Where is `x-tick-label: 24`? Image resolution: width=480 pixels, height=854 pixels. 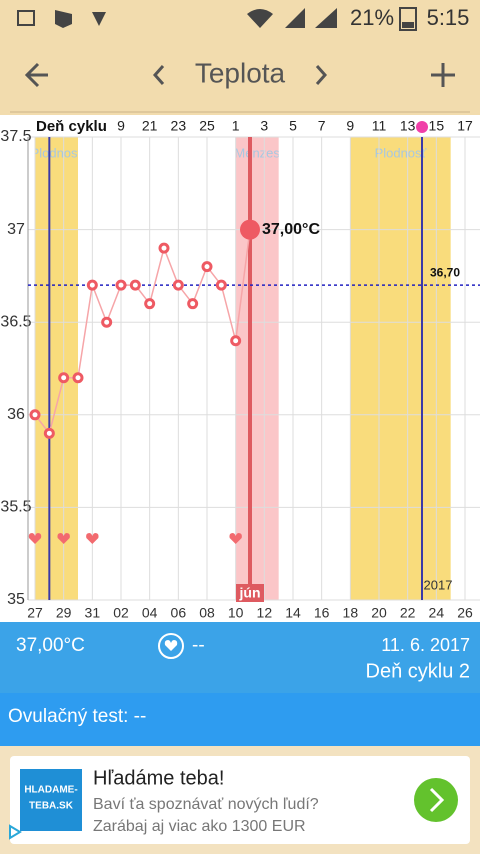 x-tick-label: 24 is located at coordinates (437, 613).